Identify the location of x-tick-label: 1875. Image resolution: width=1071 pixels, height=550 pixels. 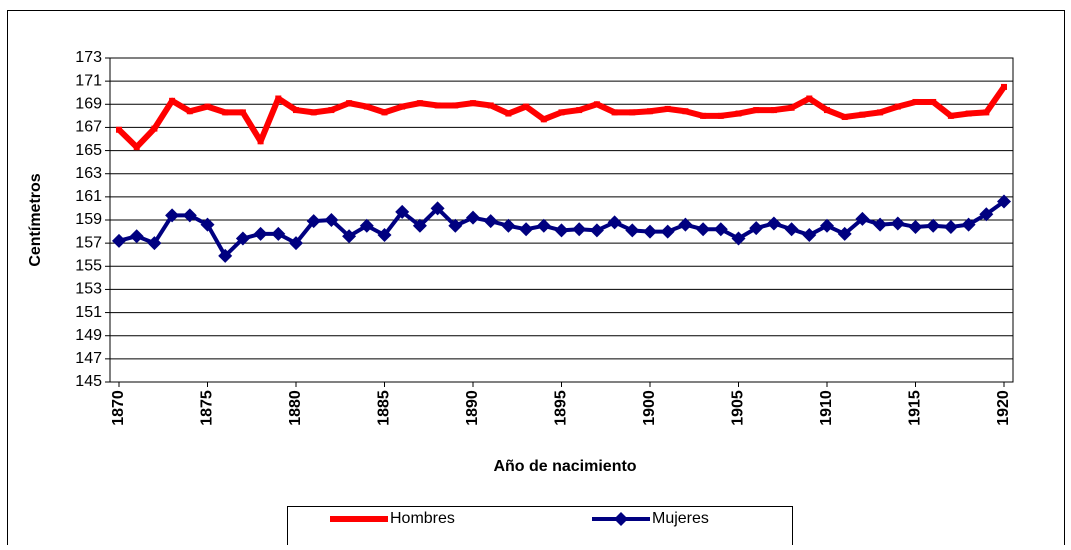
(207, 408).